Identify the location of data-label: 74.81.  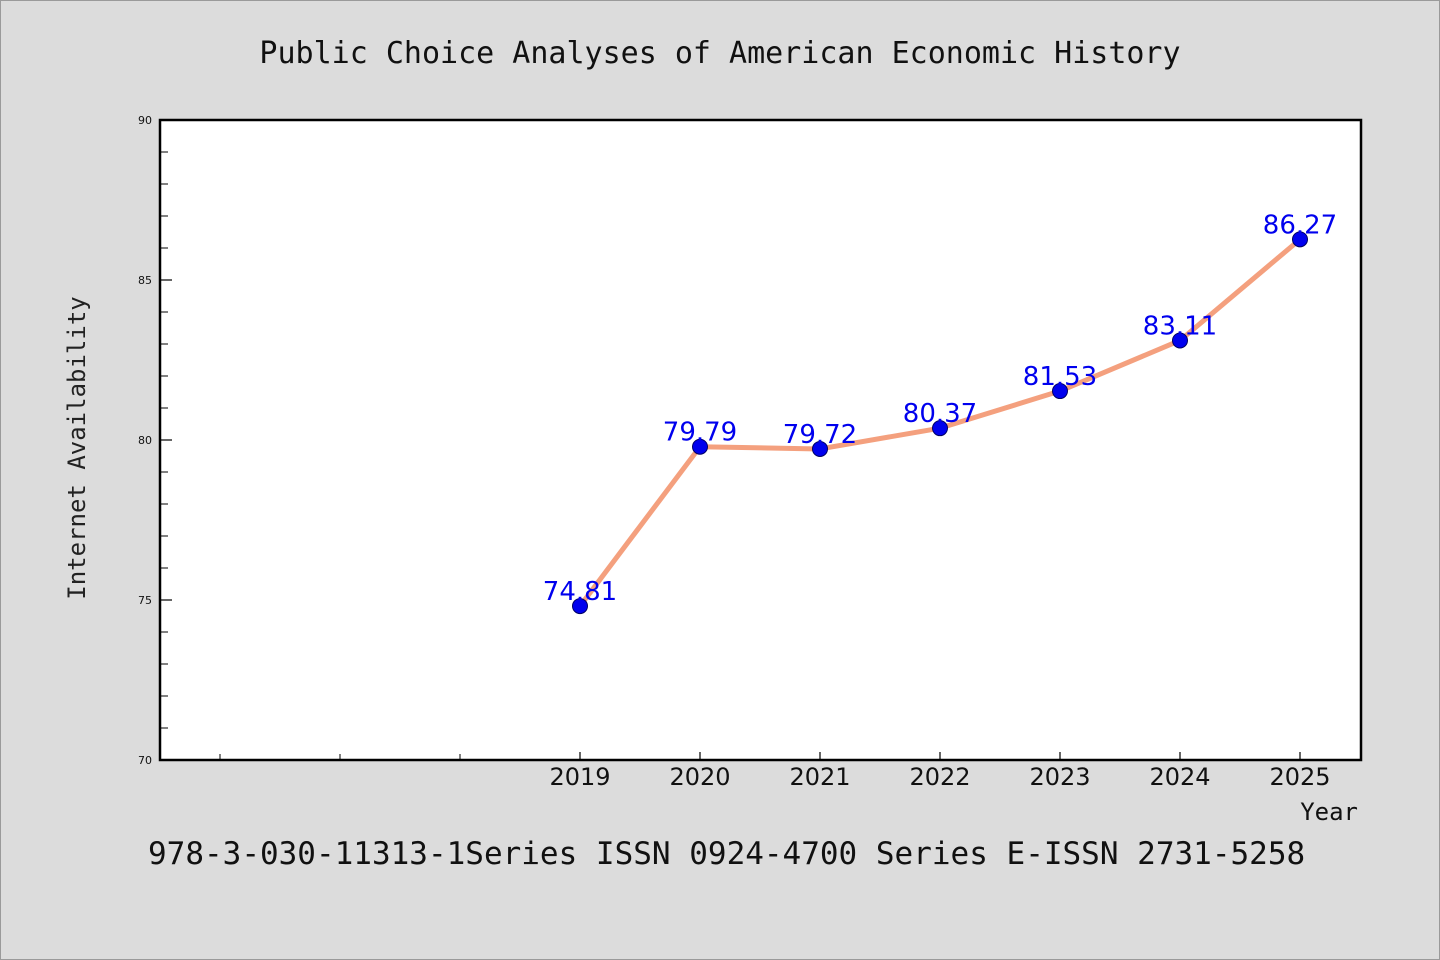
(580, 592).